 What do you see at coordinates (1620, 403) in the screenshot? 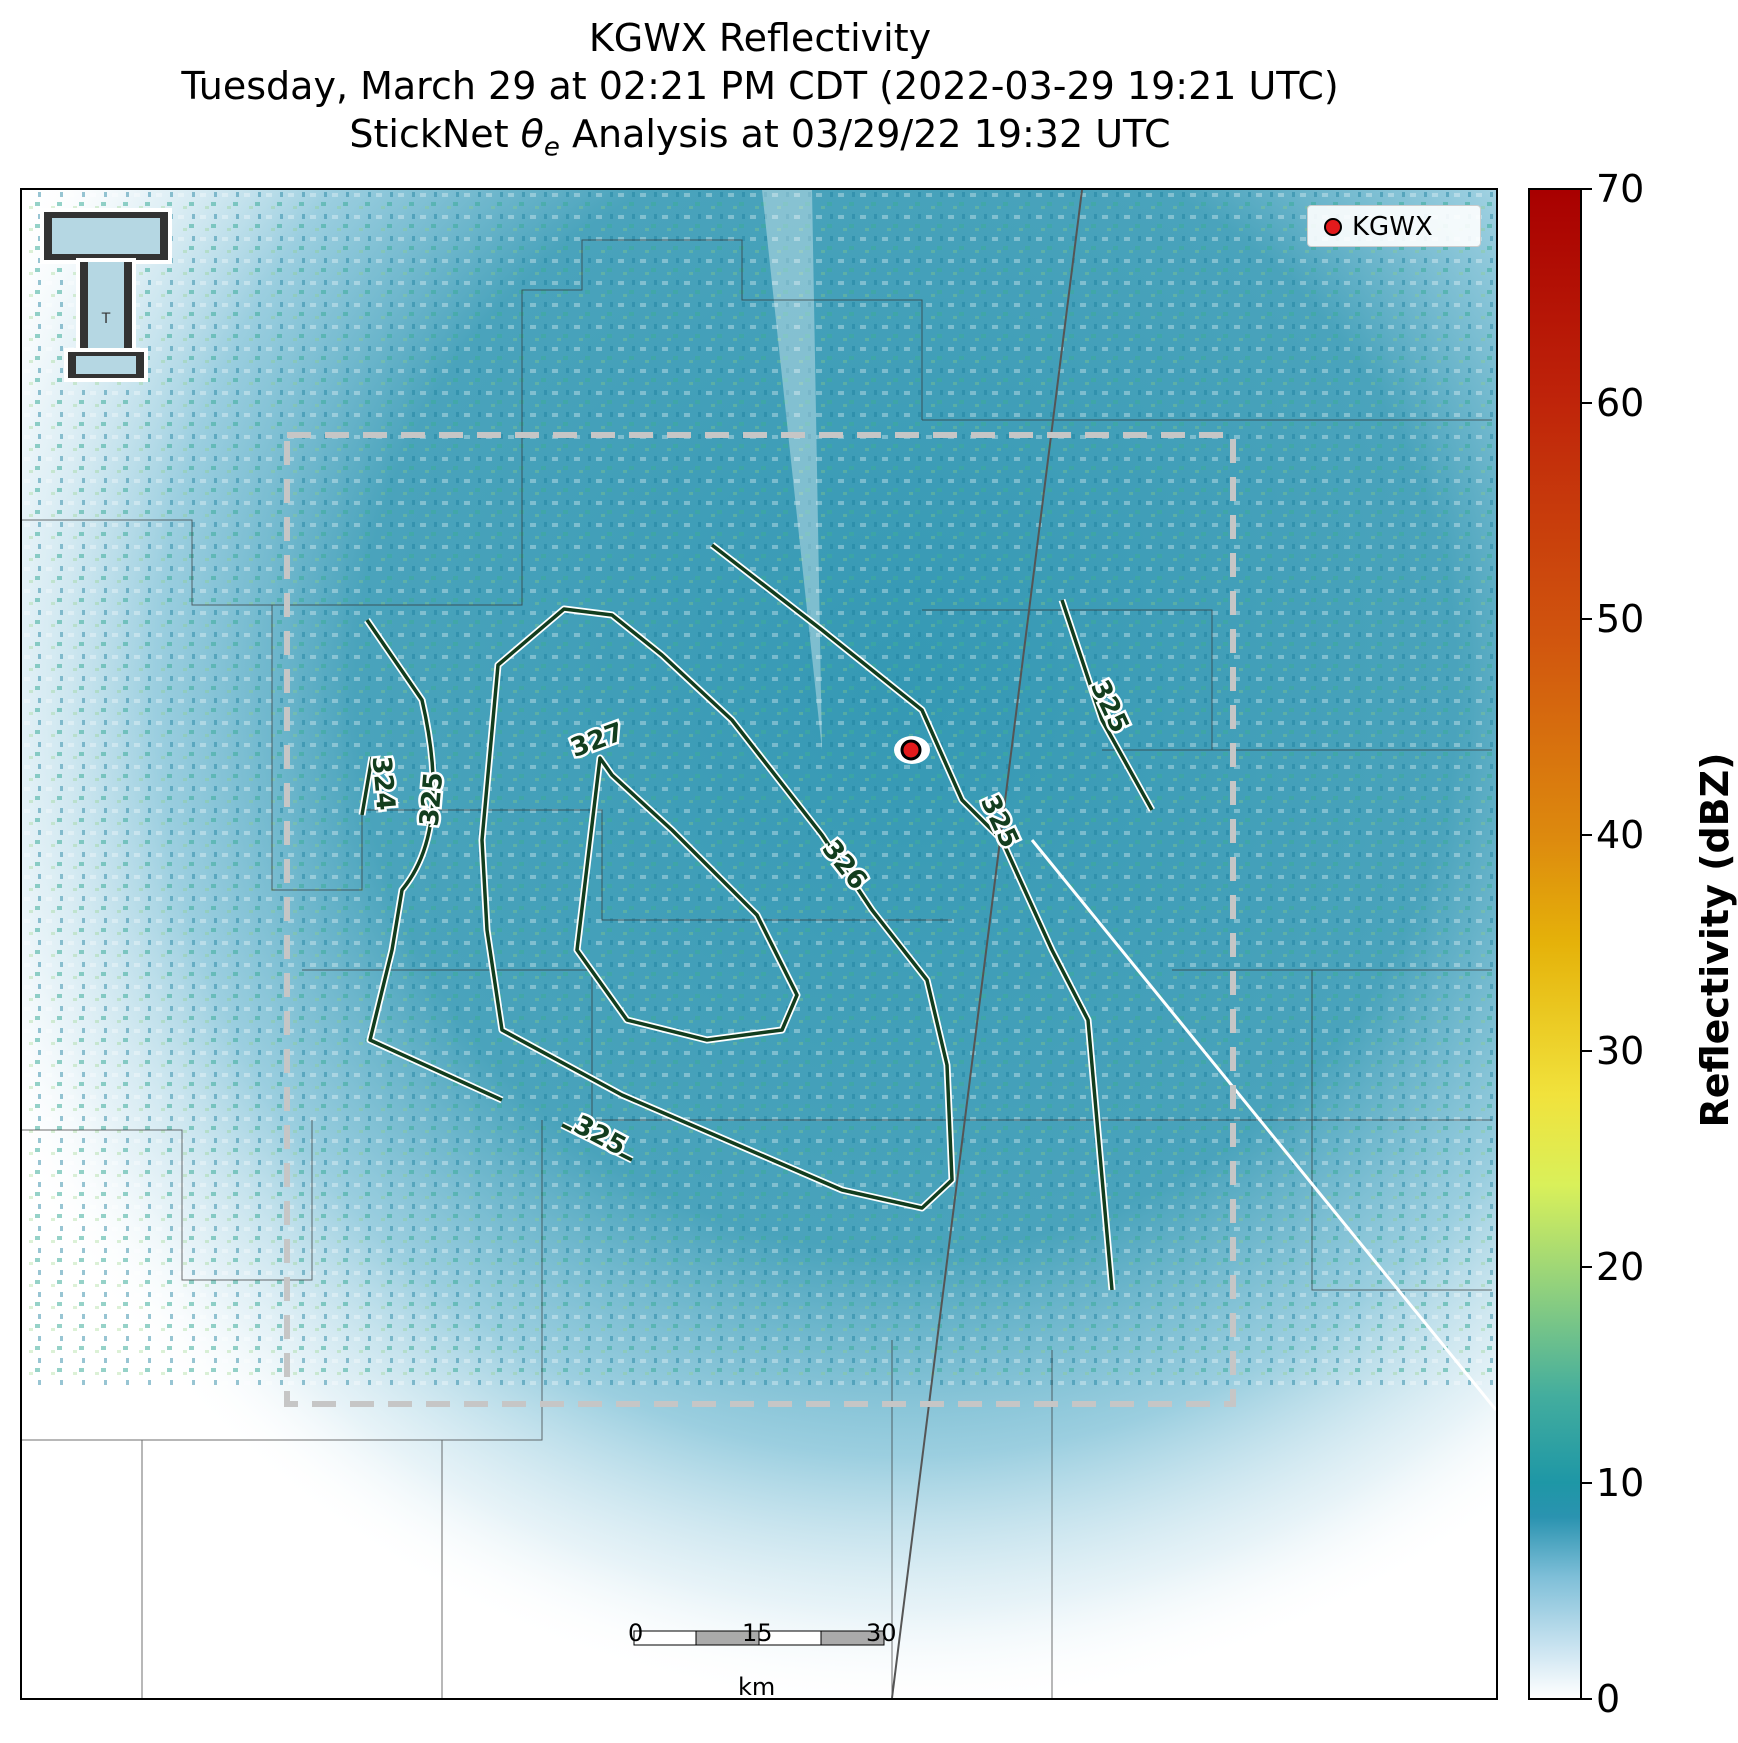
I see `colorbar-label: 60` at bounding box center [1620, 403].